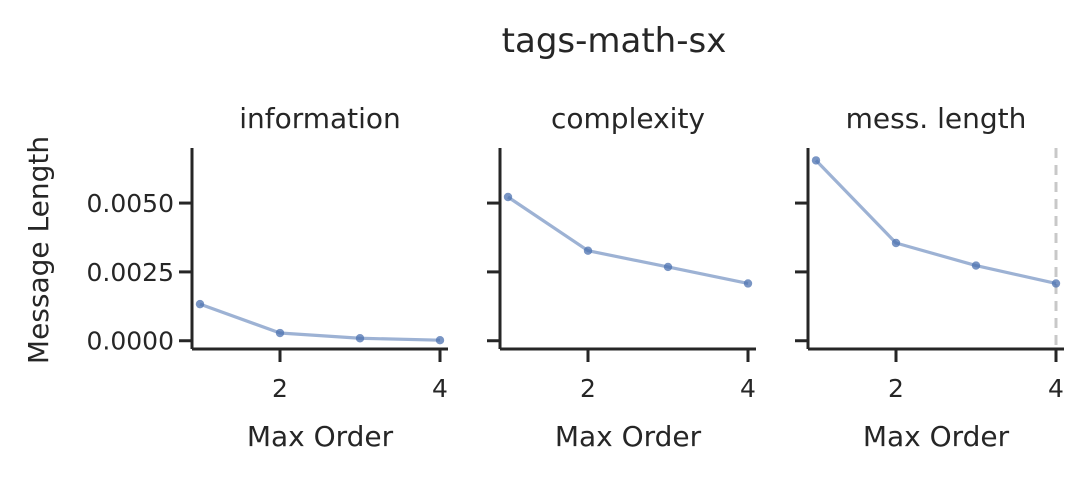 The width and height of the screenshot is (1089, 478). I want to click on y-axis-label: Message Length, so click(38, 250).